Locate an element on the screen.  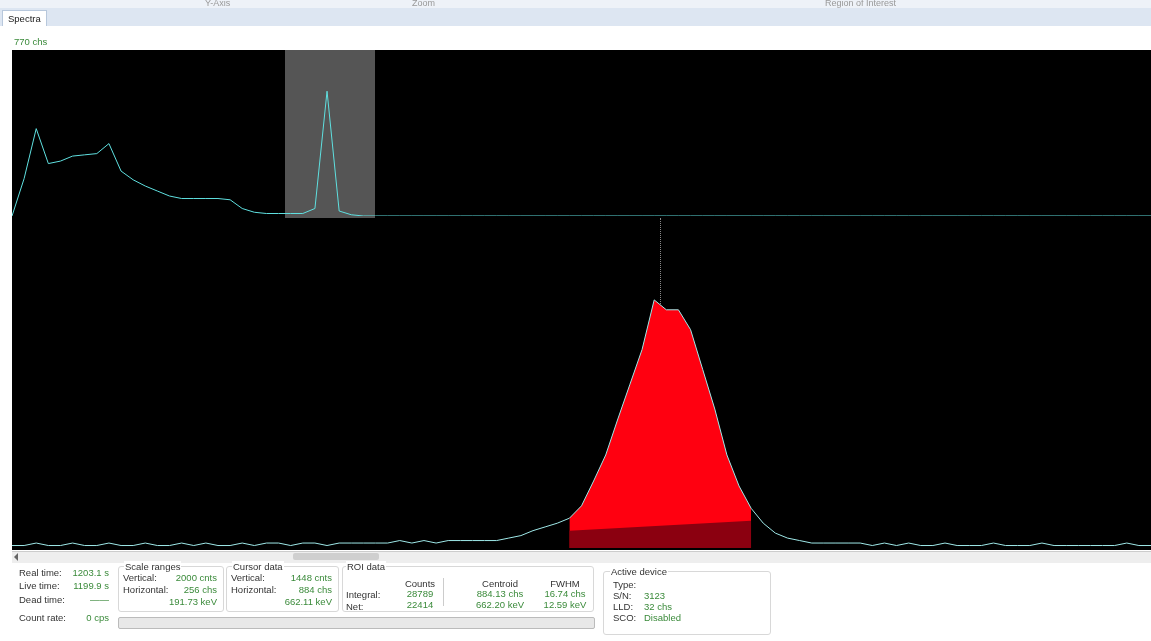
text: 1199.9 s is located at coordinates (91, 585).